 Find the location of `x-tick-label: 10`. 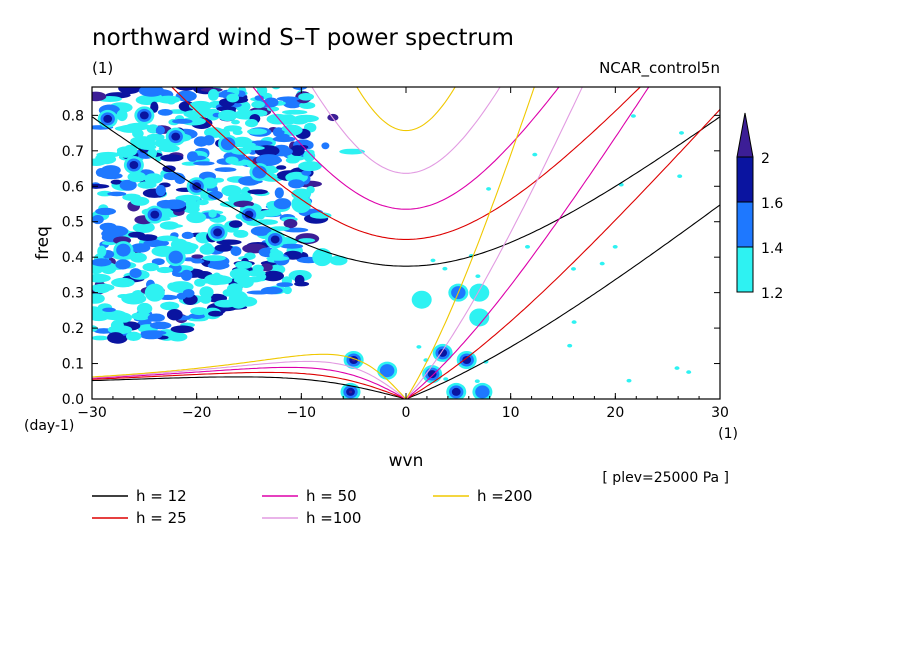

x-tick-label: 10 is located at coordinates (511, 413).